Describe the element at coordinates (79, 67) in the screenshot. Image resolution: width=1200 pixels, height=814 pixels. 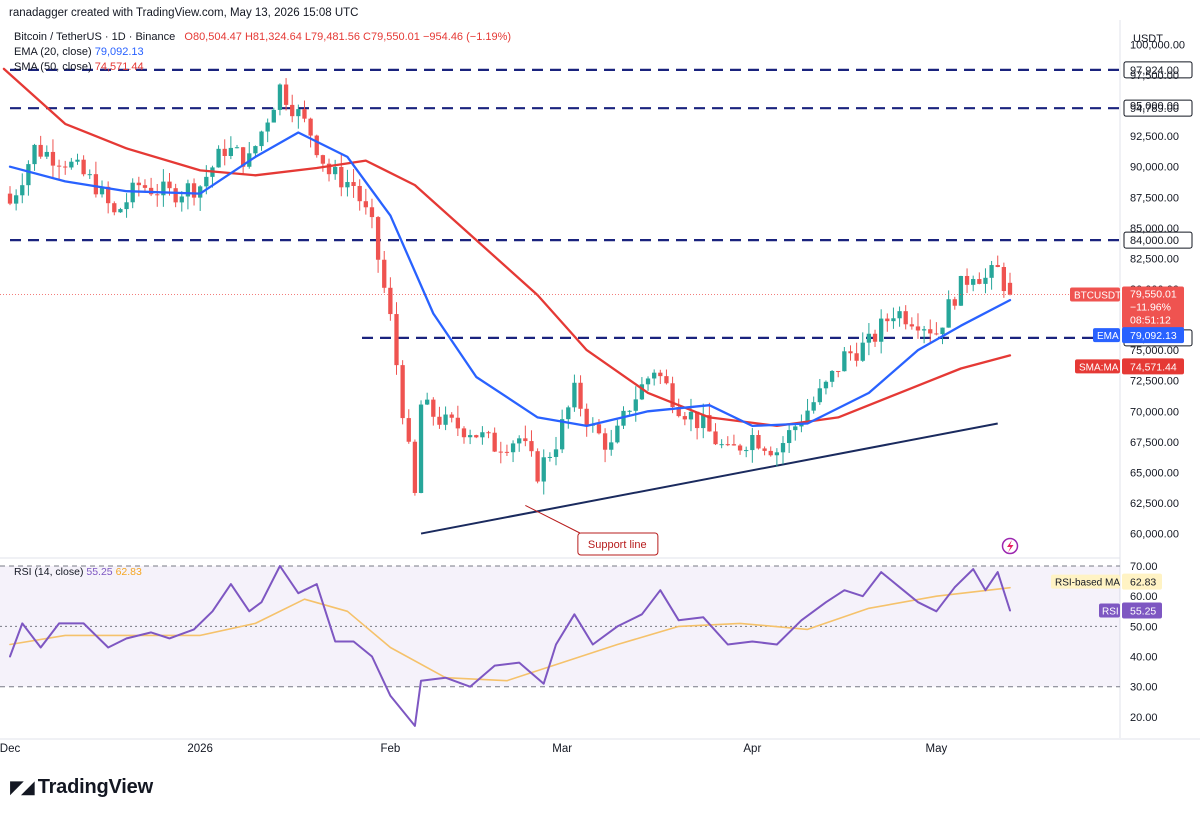
I see `sma-legend: SMA (50, close) 74,571.44` at that location.